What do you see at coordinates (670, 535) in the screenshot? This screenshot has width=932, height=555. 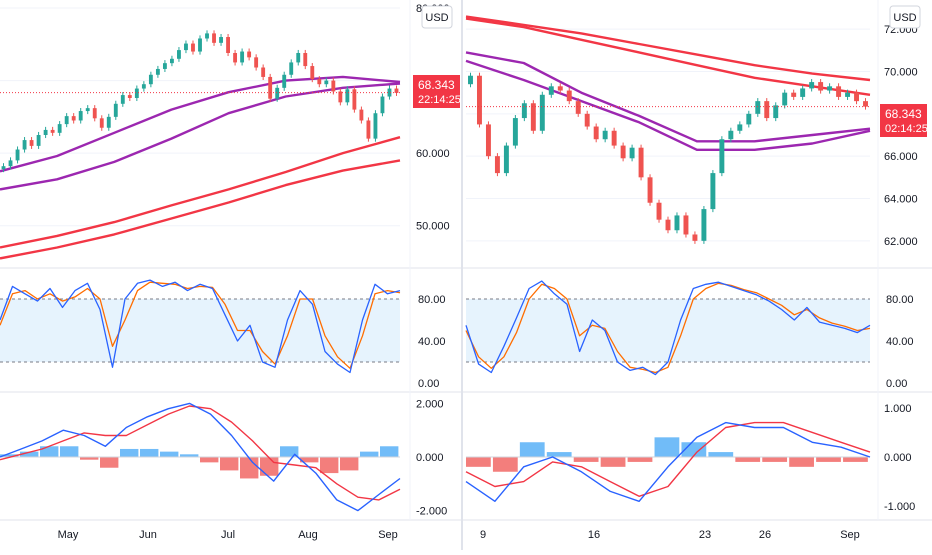 I see `right-time-axis: 9 16 23 26 Sep` at bounding box center [670, 535].